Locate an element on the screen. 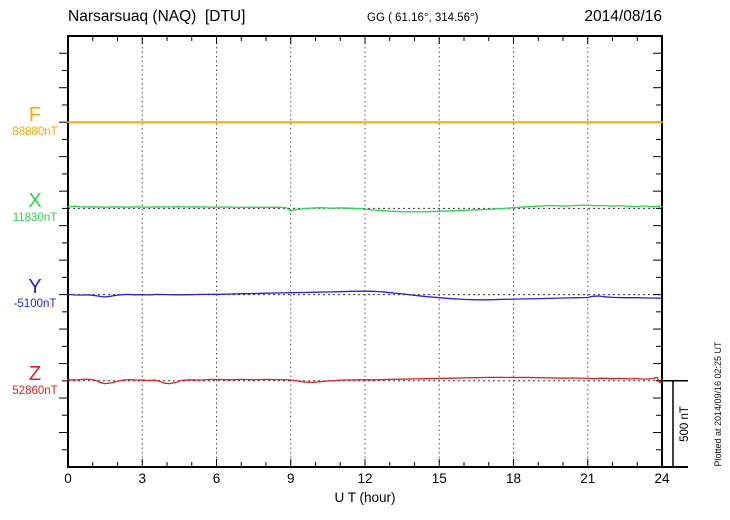 The width and height of the screenshot is (730, 520). trace-baseline-value-X: 11830nT is located at coordinates (35, 218).